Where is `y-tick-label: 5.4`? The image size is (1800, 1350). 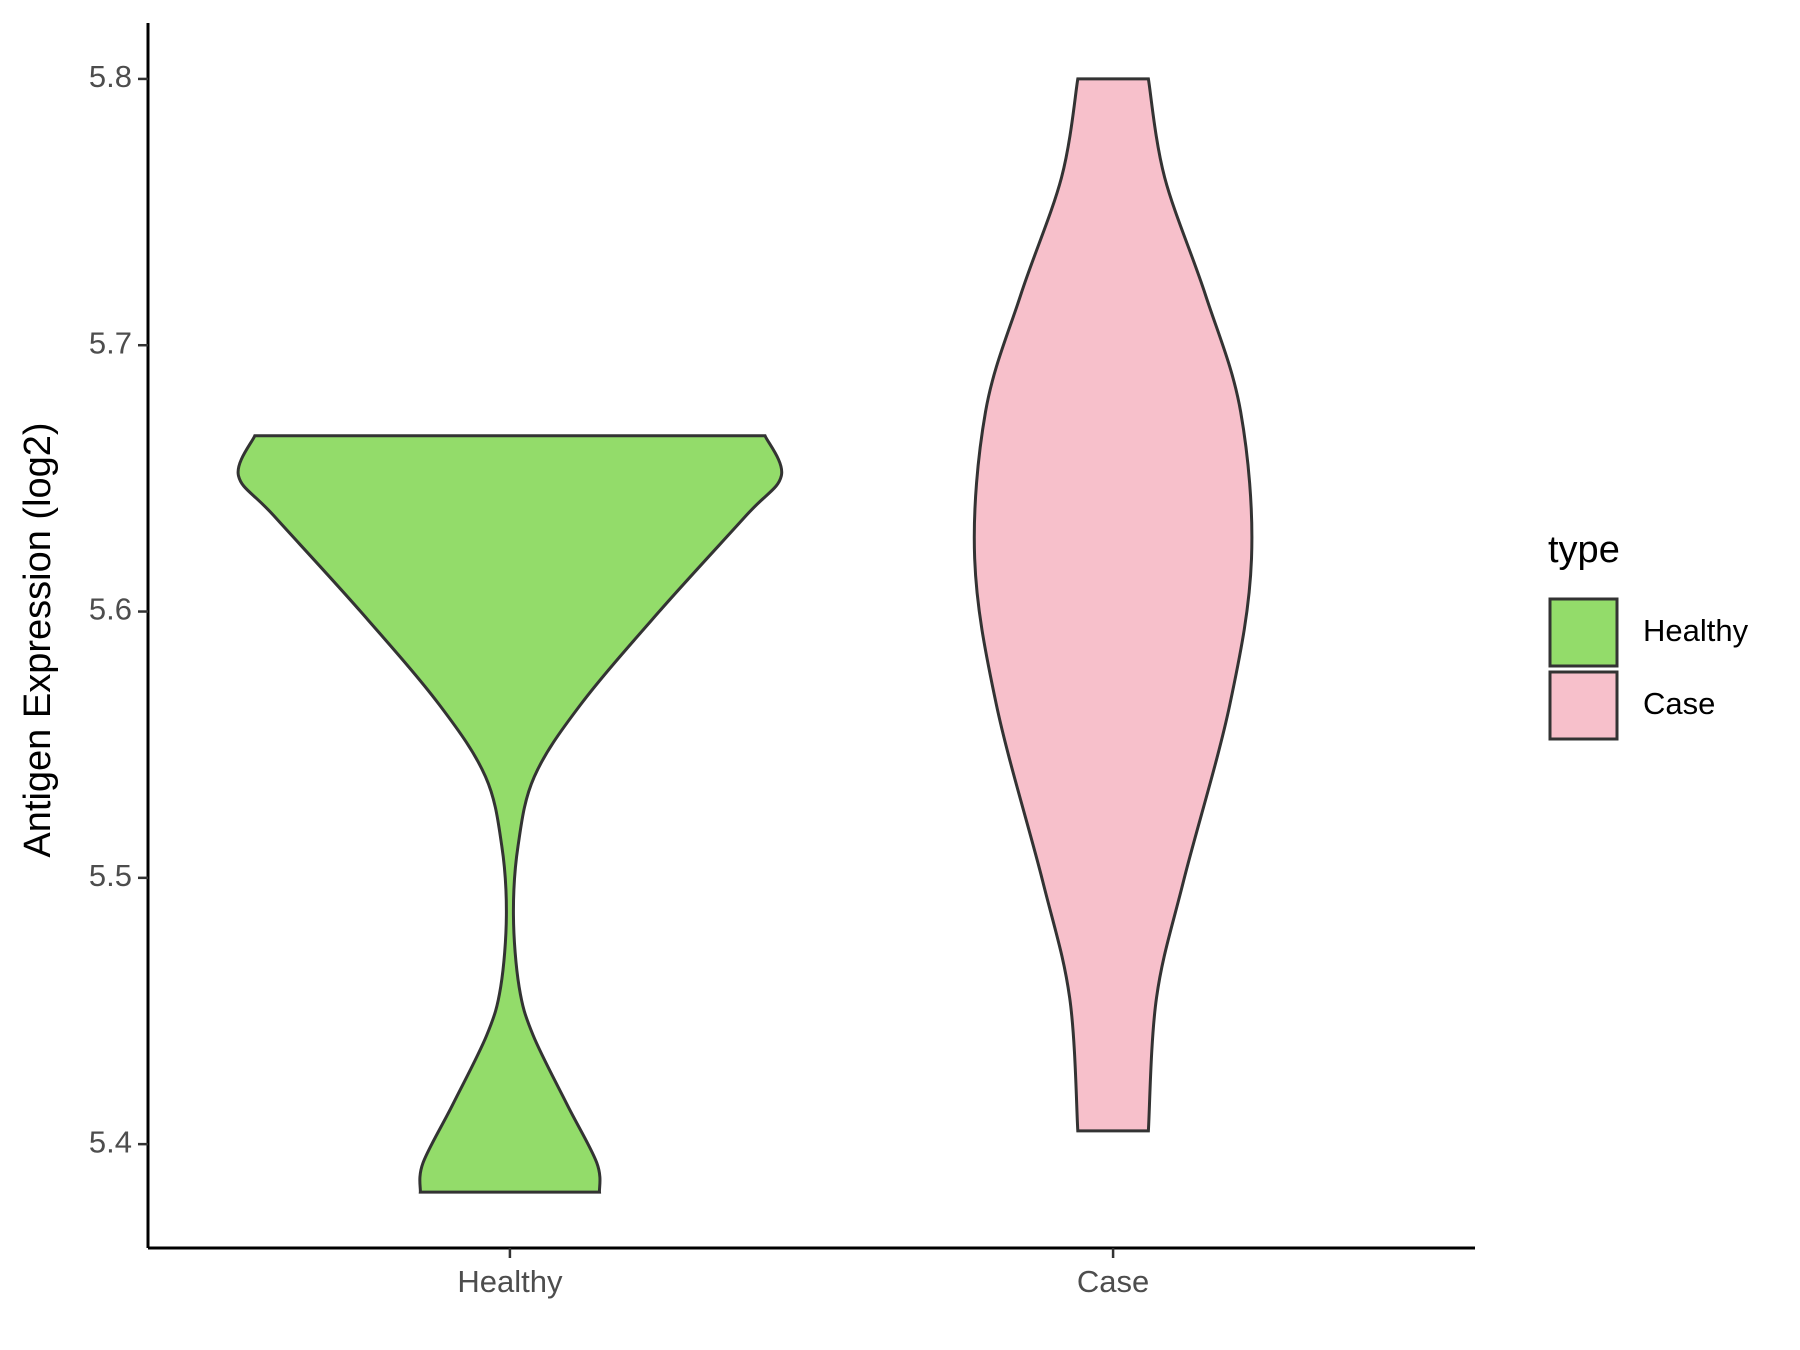 y-tick-label: 5.4 is located at coordinates (110, 1141).